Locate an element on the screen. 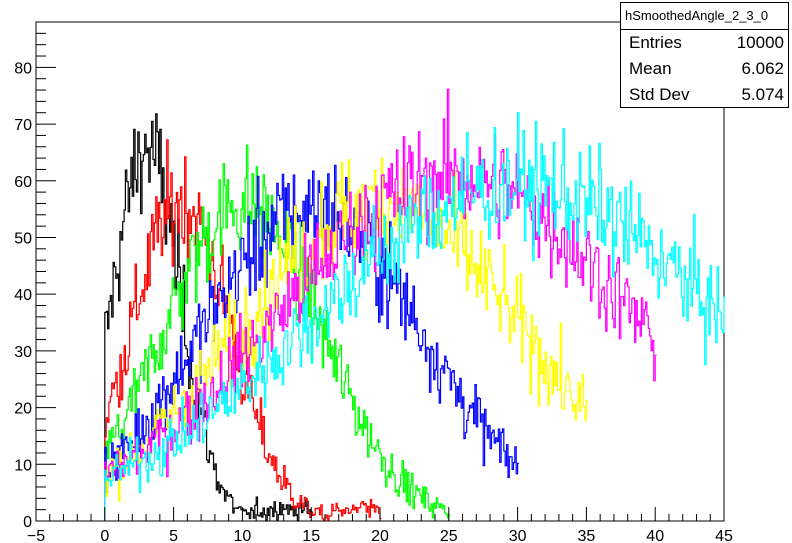 The image size is (792, 543). y-tick-label-6: 60 is located at coordinates (23, 182).